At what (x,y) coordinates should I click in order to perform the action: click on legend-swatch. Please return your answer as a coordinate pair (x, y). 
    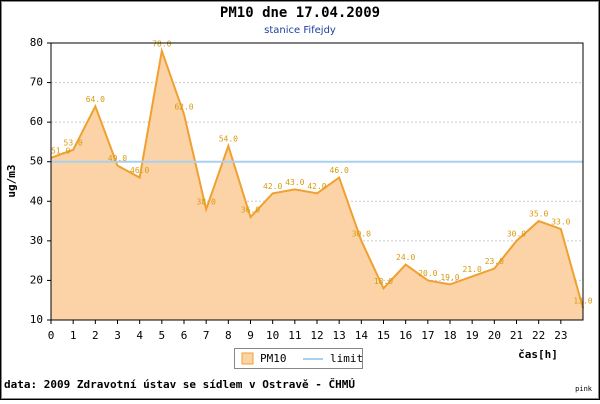
    Looking at the image, I should click on (247, 358).